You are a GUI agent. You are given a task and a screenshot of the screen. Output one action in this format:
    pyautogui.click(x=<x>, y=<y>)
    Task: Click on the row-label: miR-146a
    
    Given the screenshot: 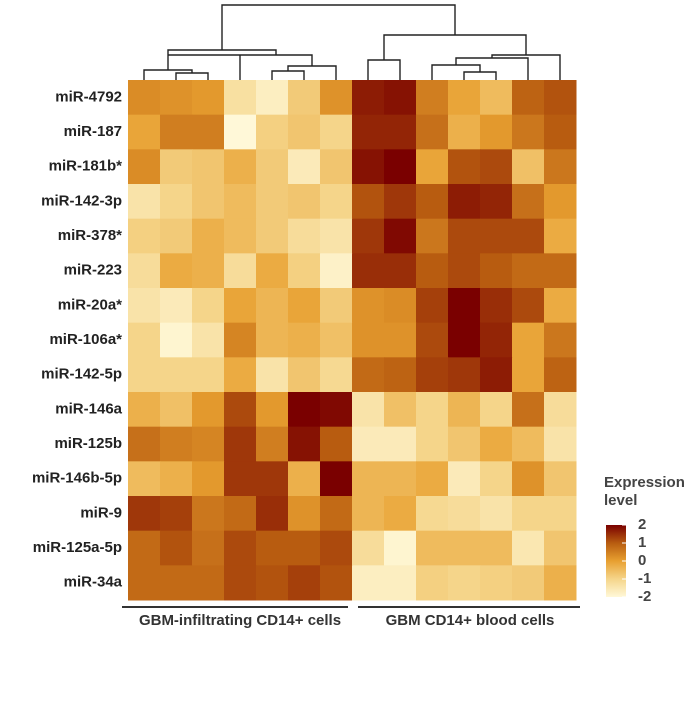 What is the action you would take?
    pyautogui.click(x=88, y=408)
    